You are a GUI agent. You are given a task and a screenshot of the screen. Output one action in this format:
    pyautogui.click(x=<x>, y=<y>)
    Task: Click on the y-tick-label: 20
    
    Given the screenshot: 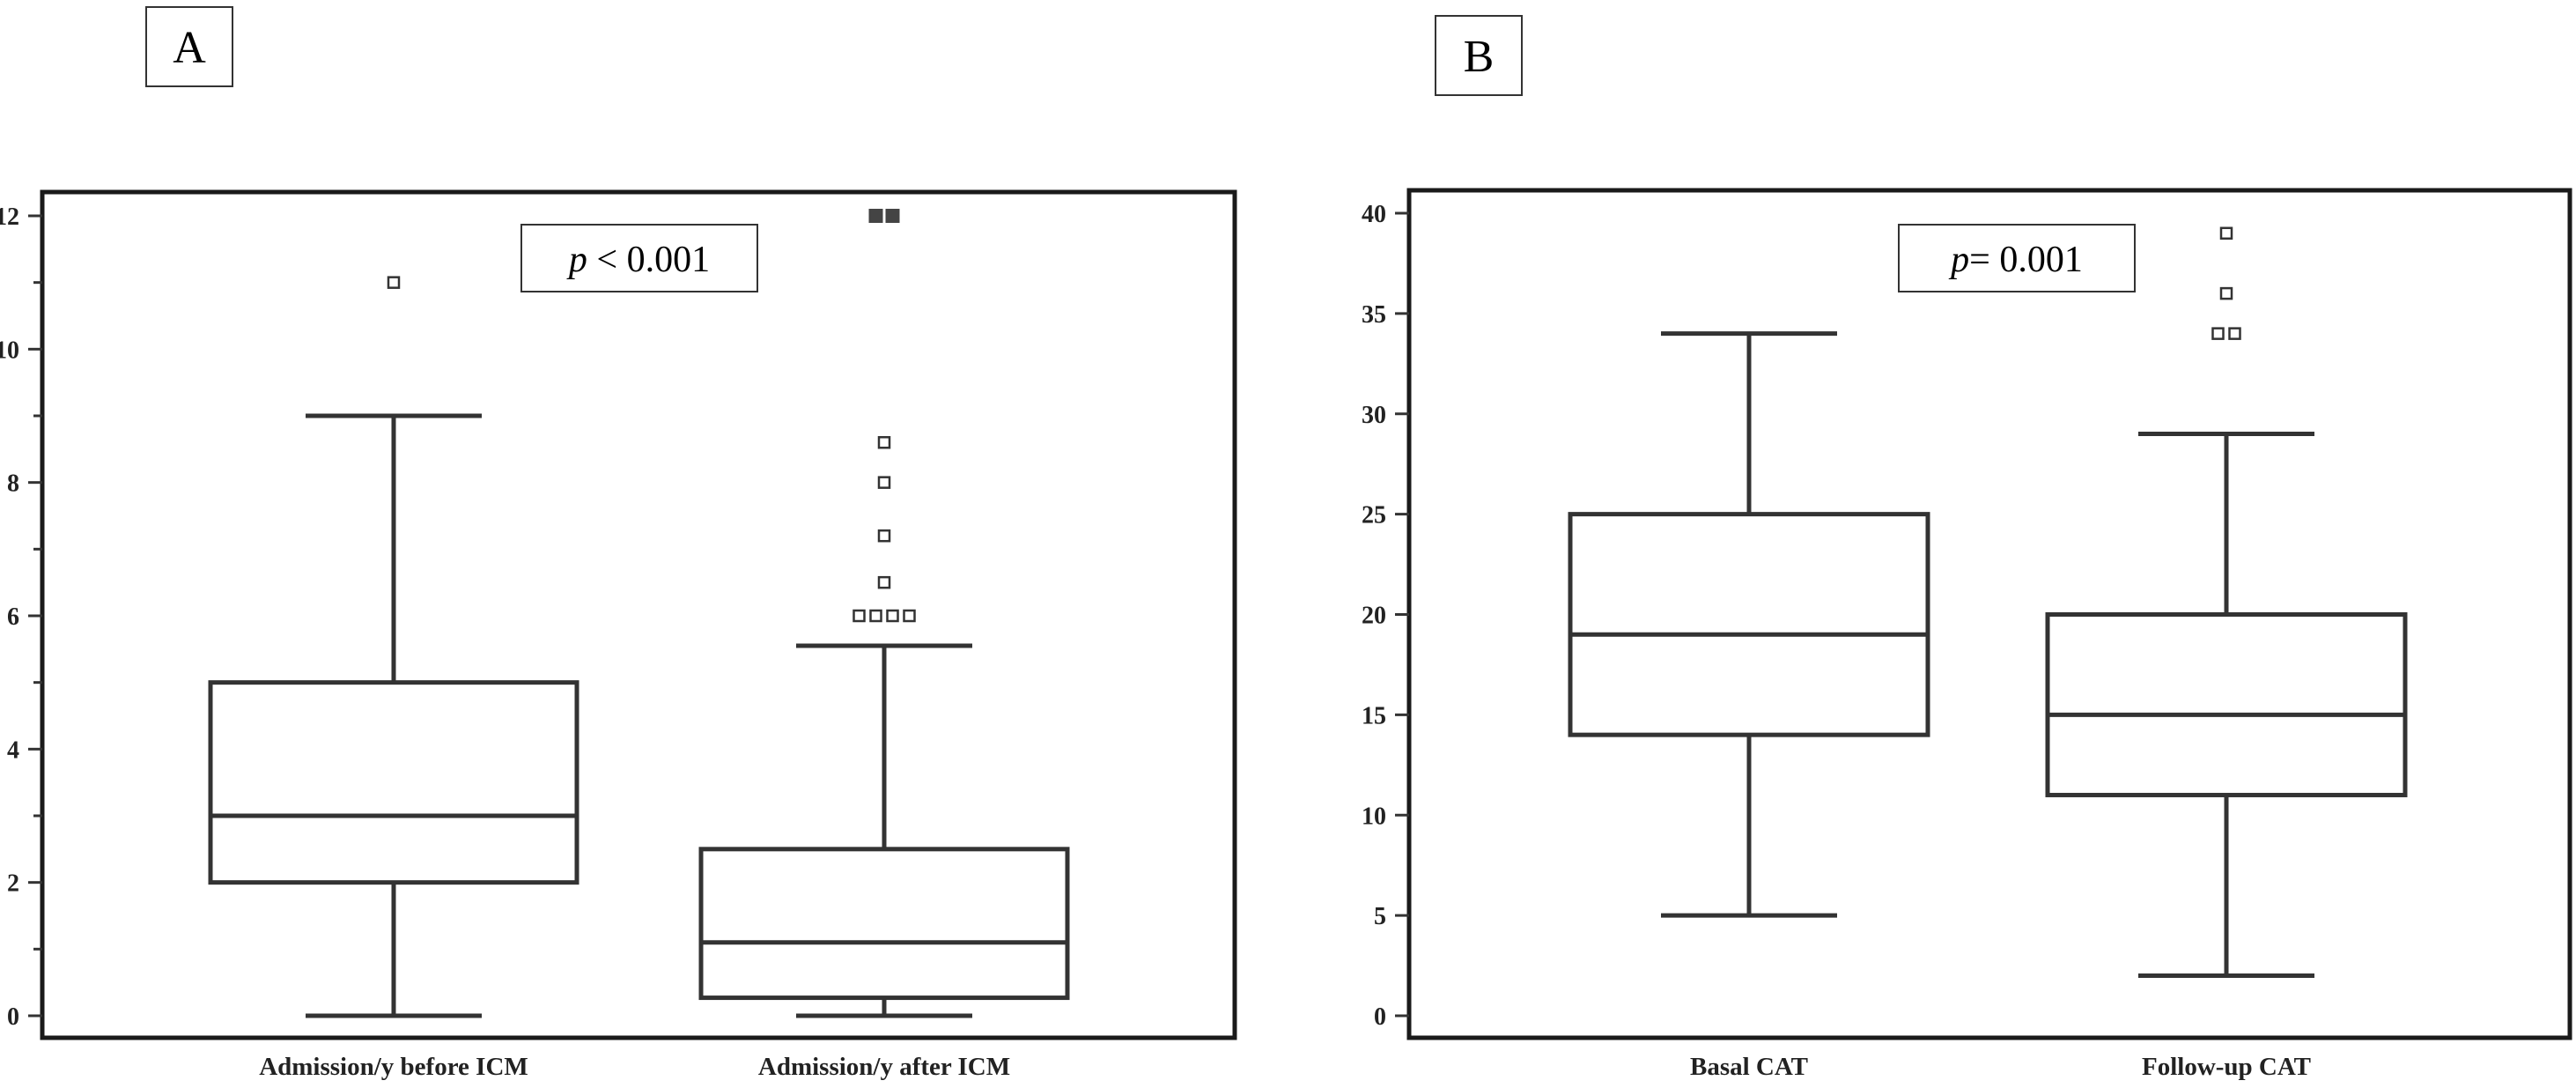 What is the action you would take?
    pyautogui.click(x=1374, y=616)
    